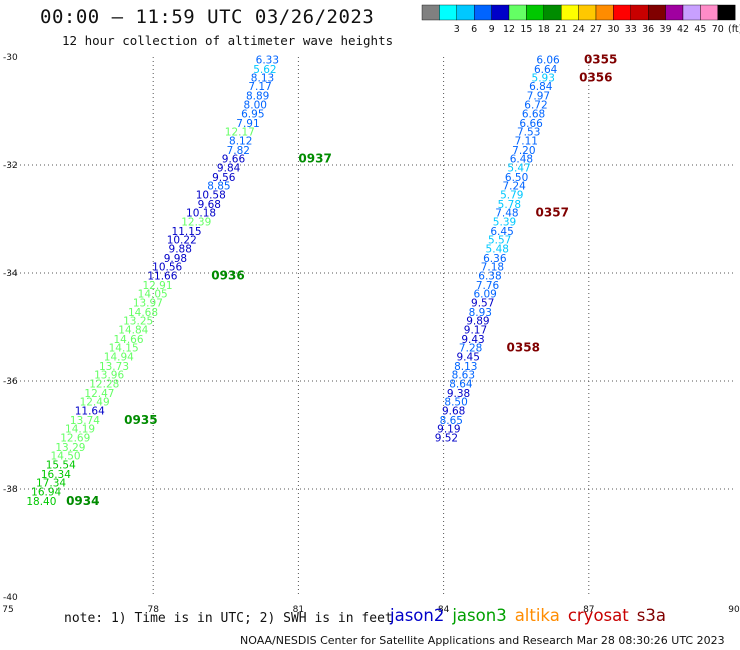  Describe the element at coordinates (51, 484) in the screenshot. I see `wave-height-label: 17.34` at that location.